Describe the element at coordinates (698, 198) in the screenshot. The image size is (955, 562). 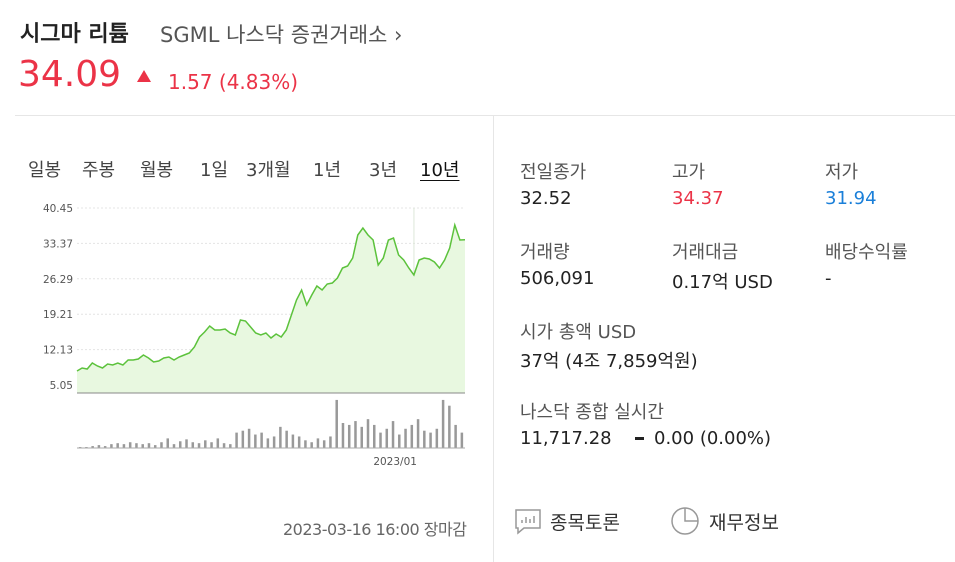
I see `stat-value: 34.37` at that location.